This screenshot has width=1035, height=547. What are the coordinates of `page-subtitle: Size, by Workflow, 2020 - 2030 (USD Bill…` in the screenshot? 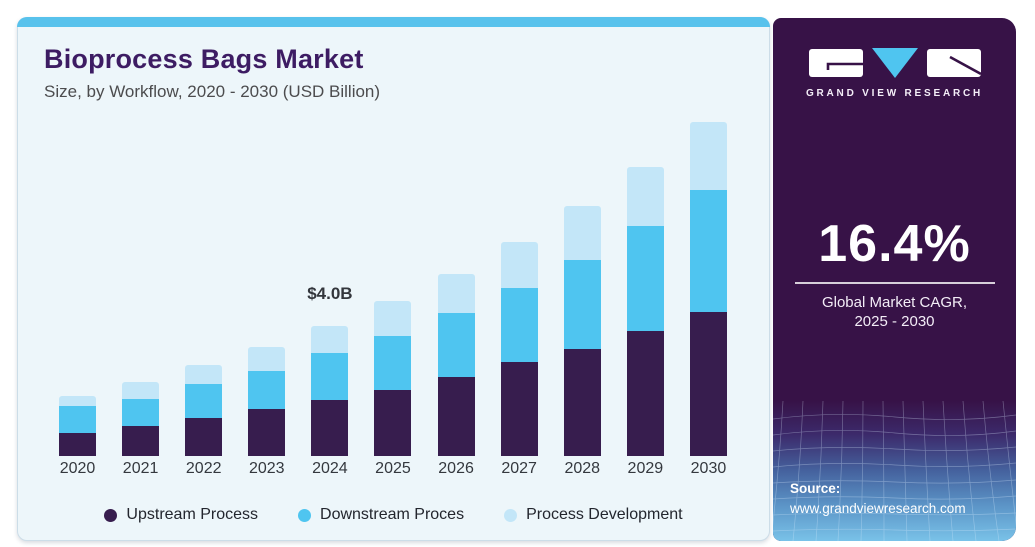 It's located at (212, 91).